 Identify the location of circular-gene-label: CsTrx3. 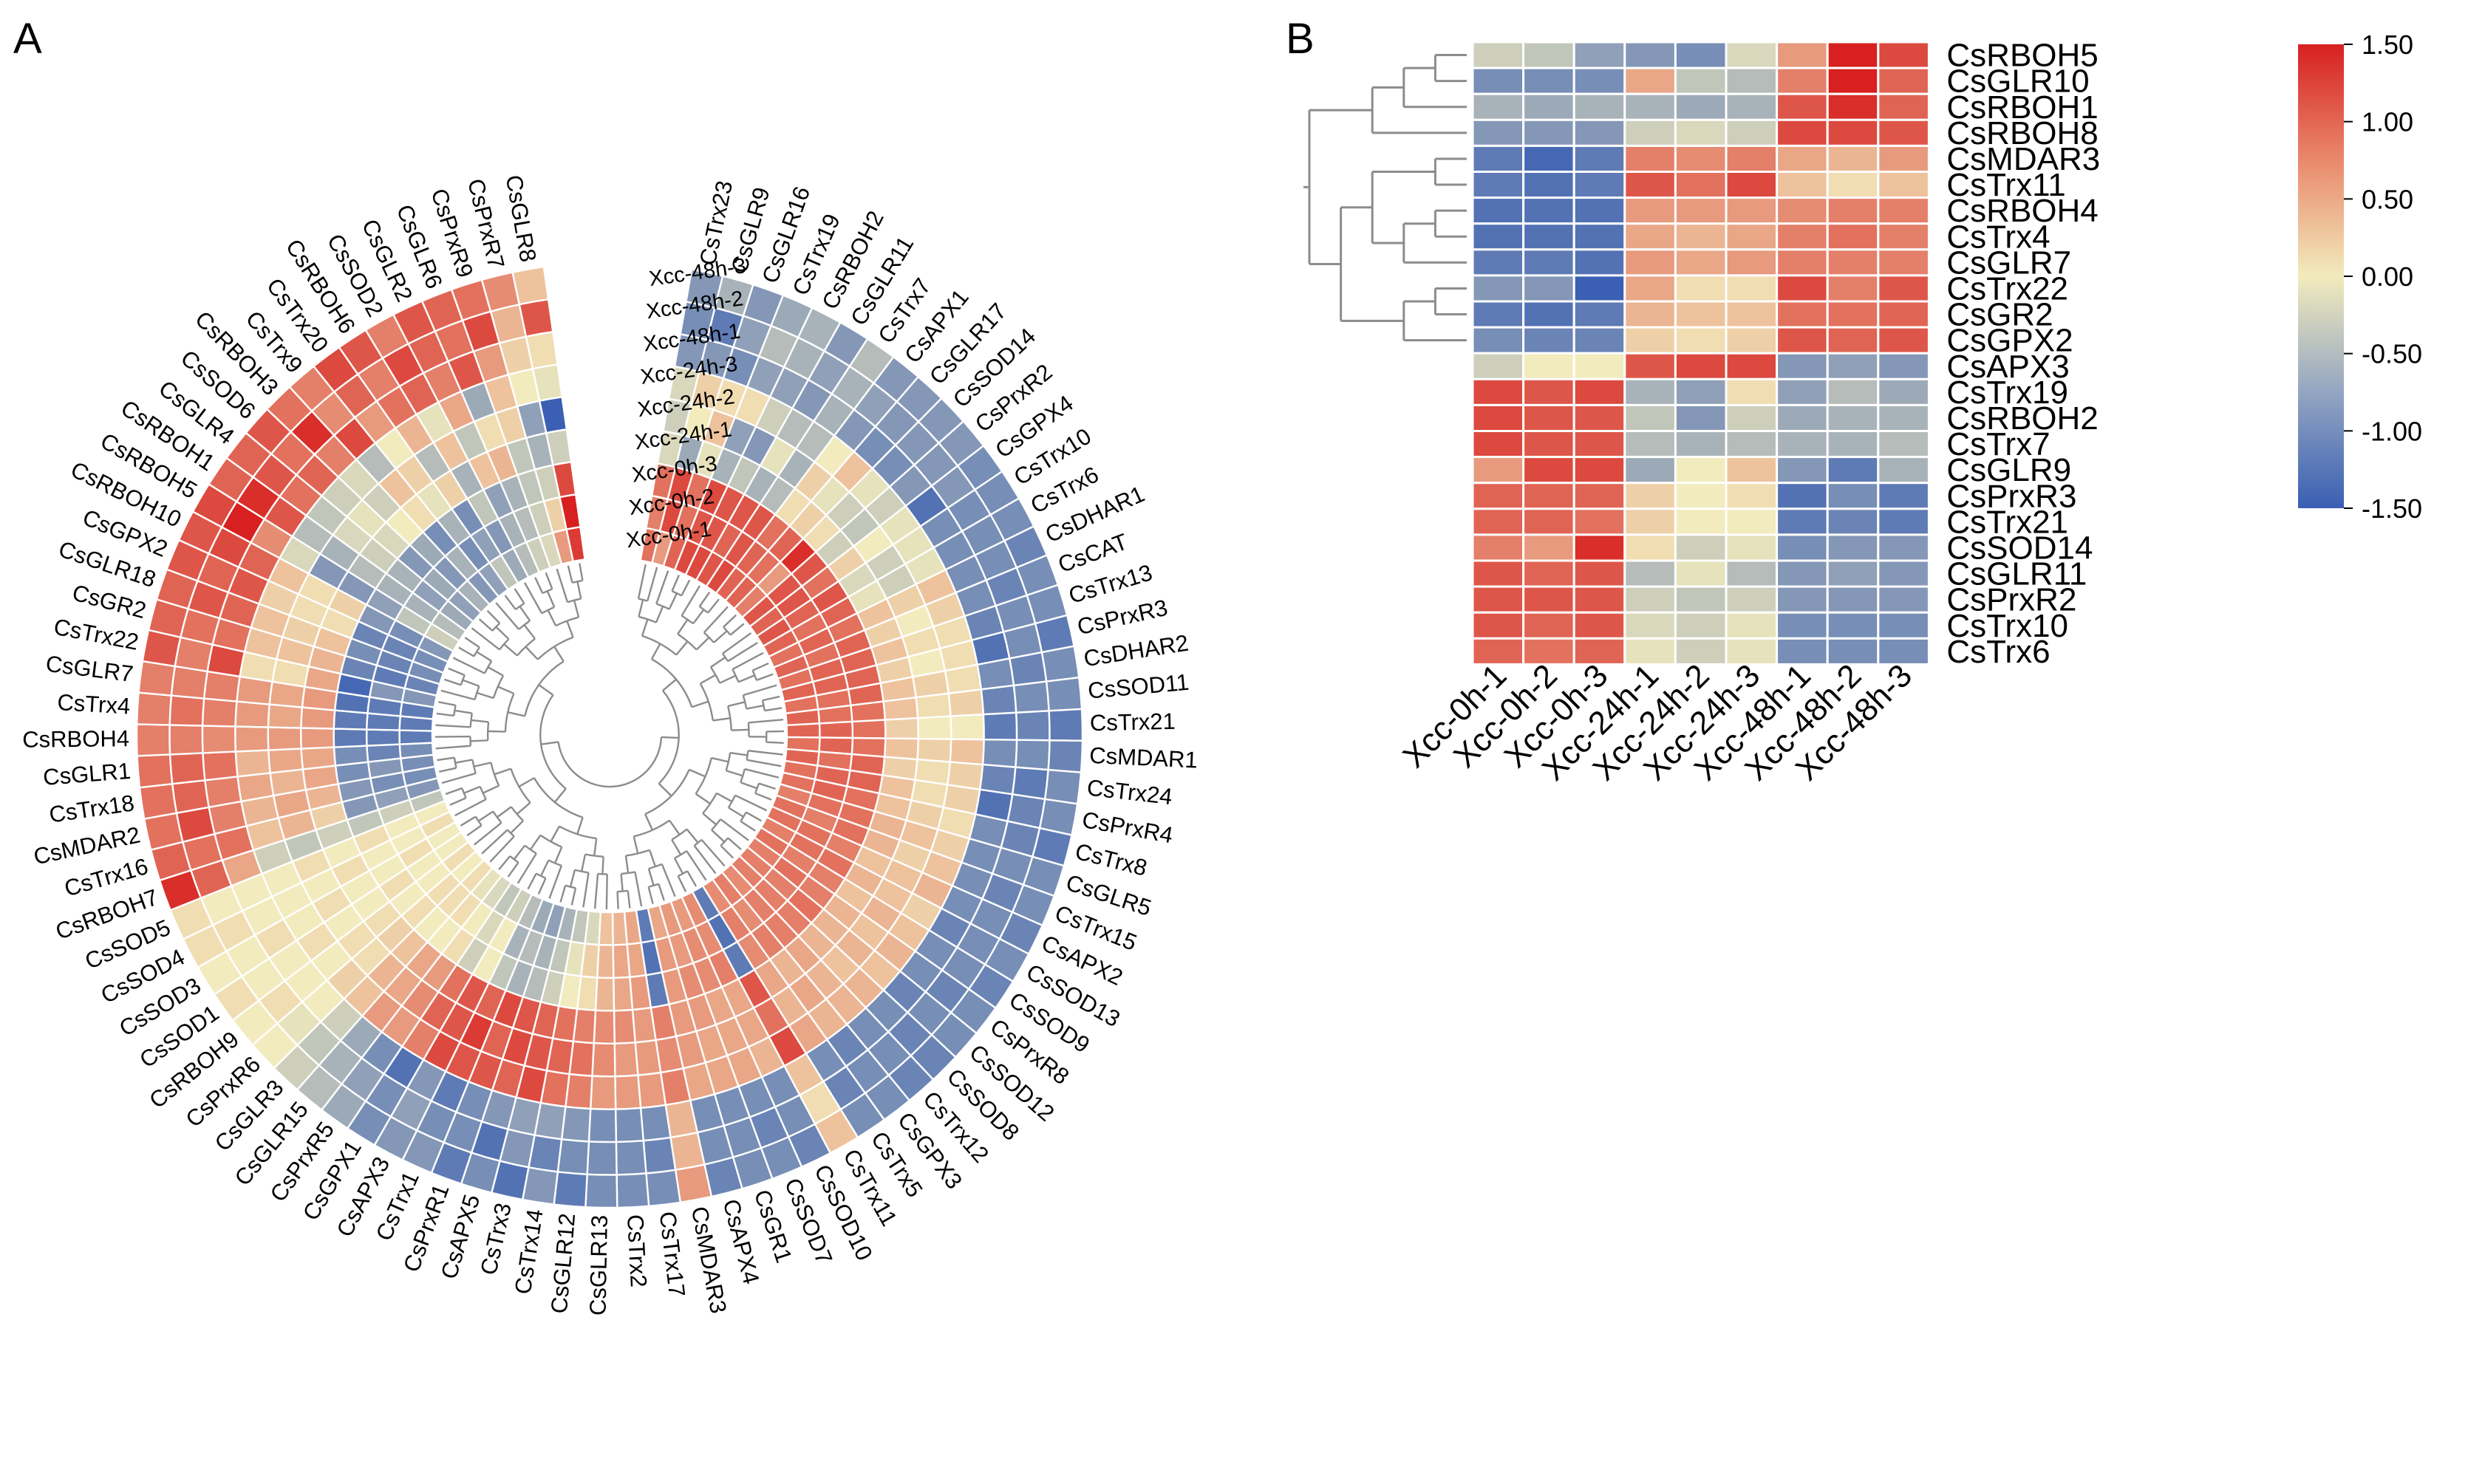
(496, 1239).